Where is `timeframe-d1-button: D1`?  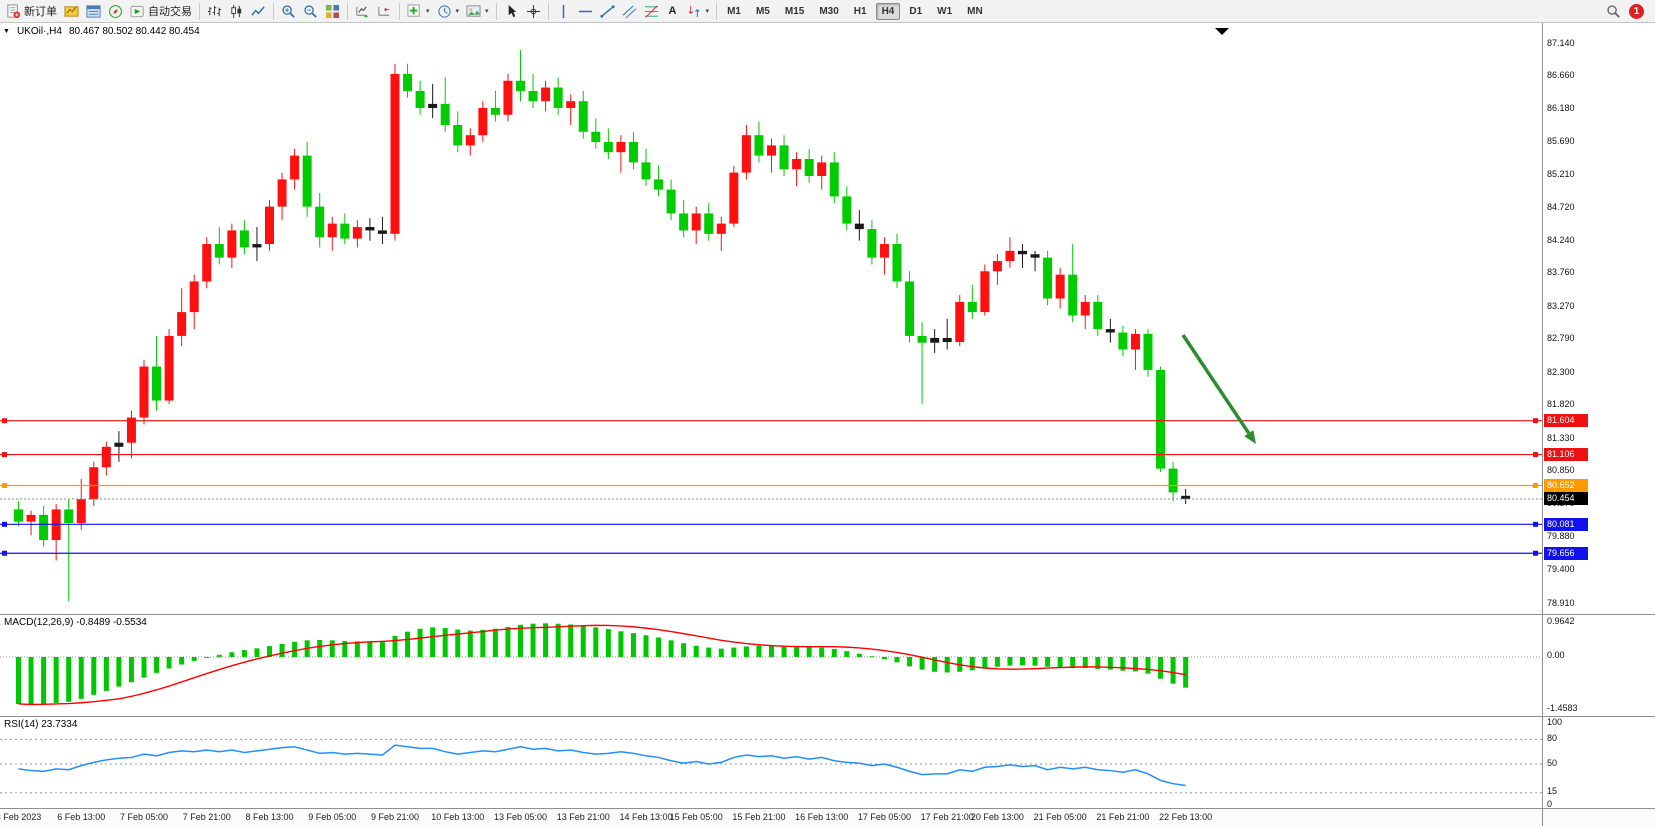
timeframe-d1-button: D1 is located at coordinates (916, 11).